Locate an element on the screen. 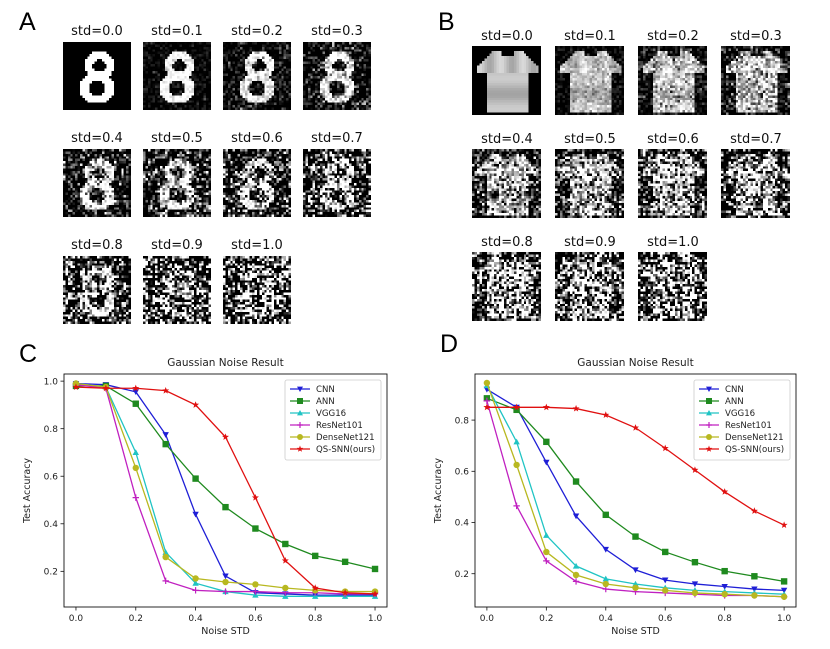 This screenshot has width=830, height=649. x-tick-label: 0.4 is located at coordinates (606, 619).